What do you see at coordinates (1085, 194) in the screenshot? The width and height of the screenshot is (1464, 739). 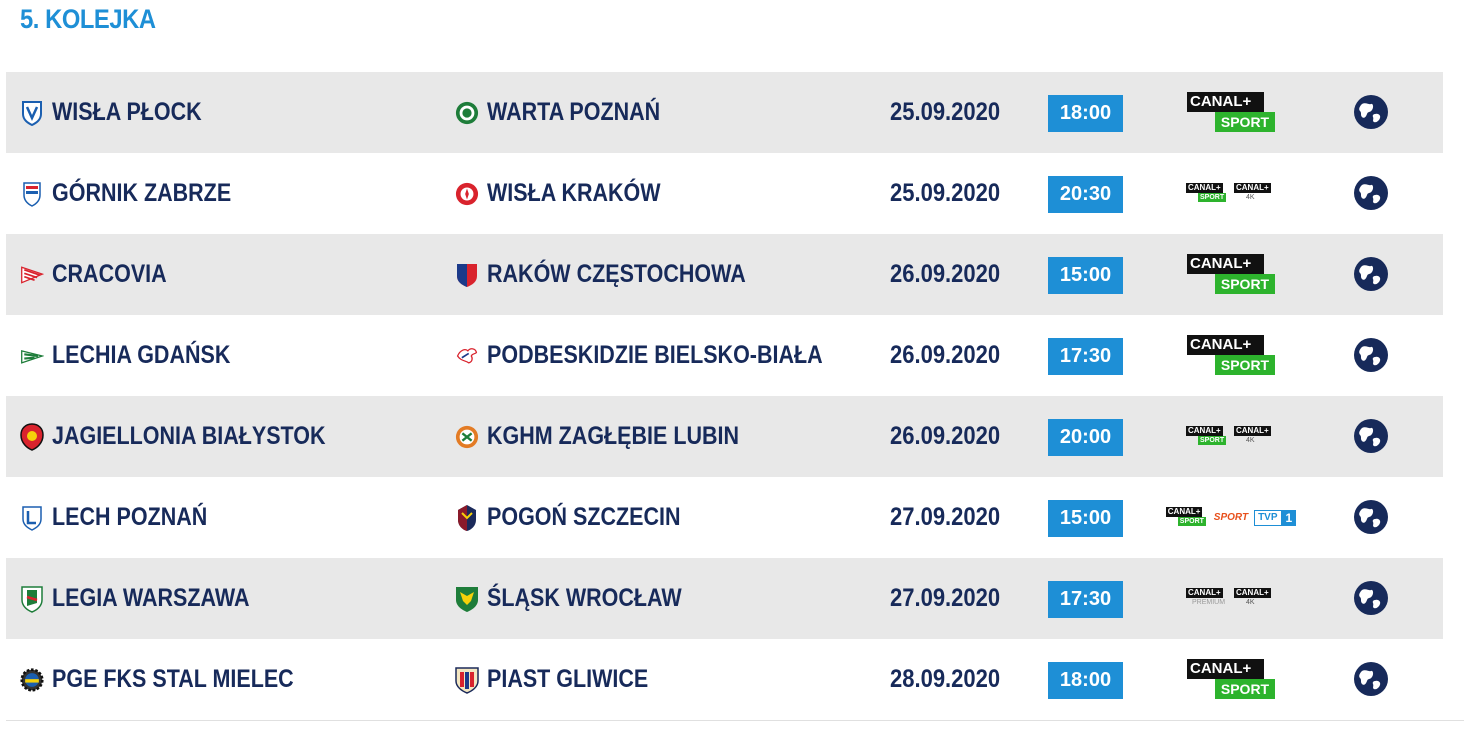 I see `match-time: 20:30` at bounding box center [1085, 194].